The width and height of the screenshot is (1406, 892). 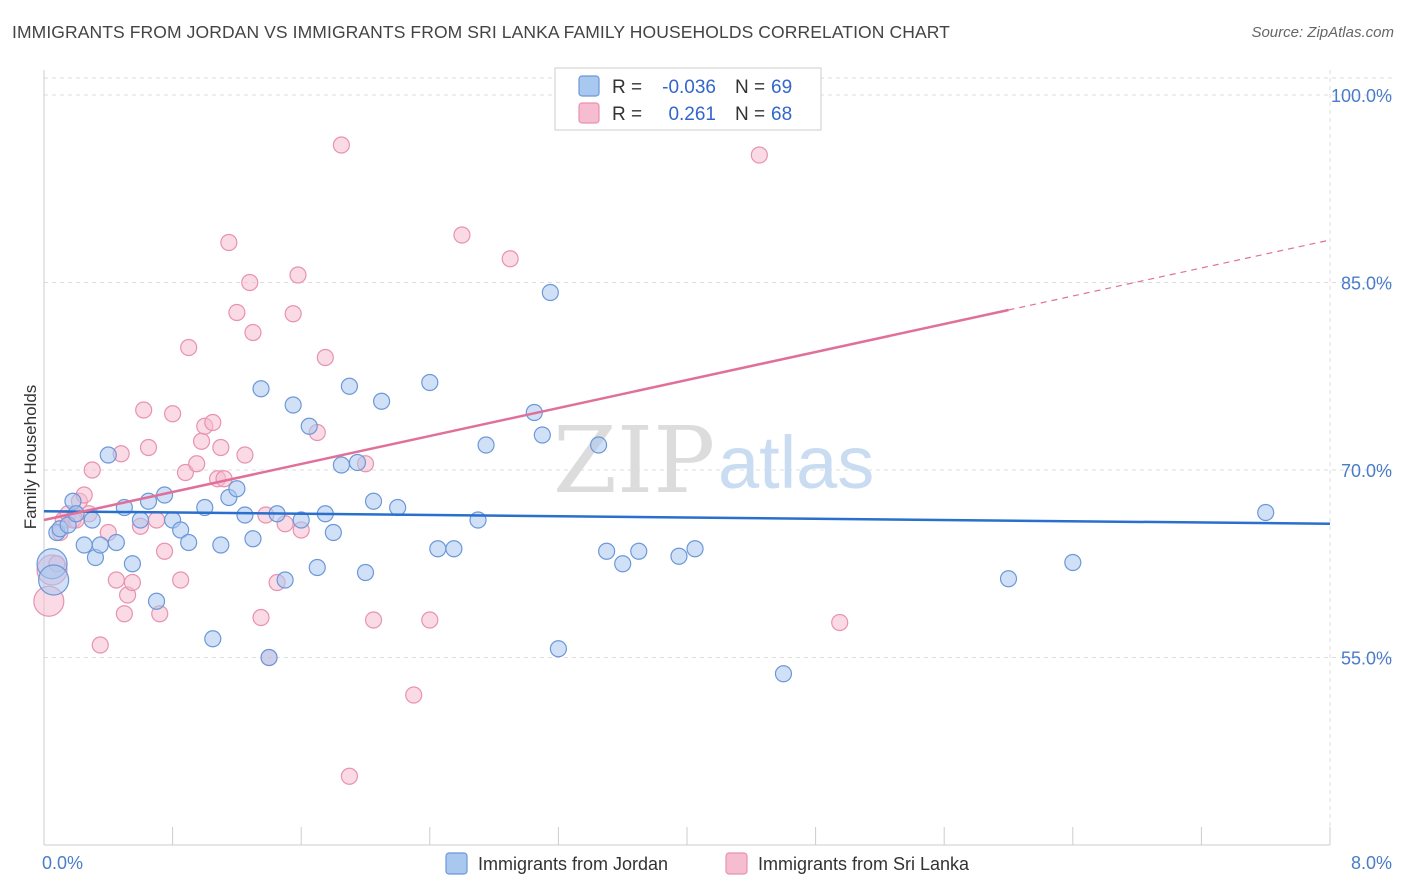 I want to click on trend-line-srilanka-extension, so click(x=1169, y=275).